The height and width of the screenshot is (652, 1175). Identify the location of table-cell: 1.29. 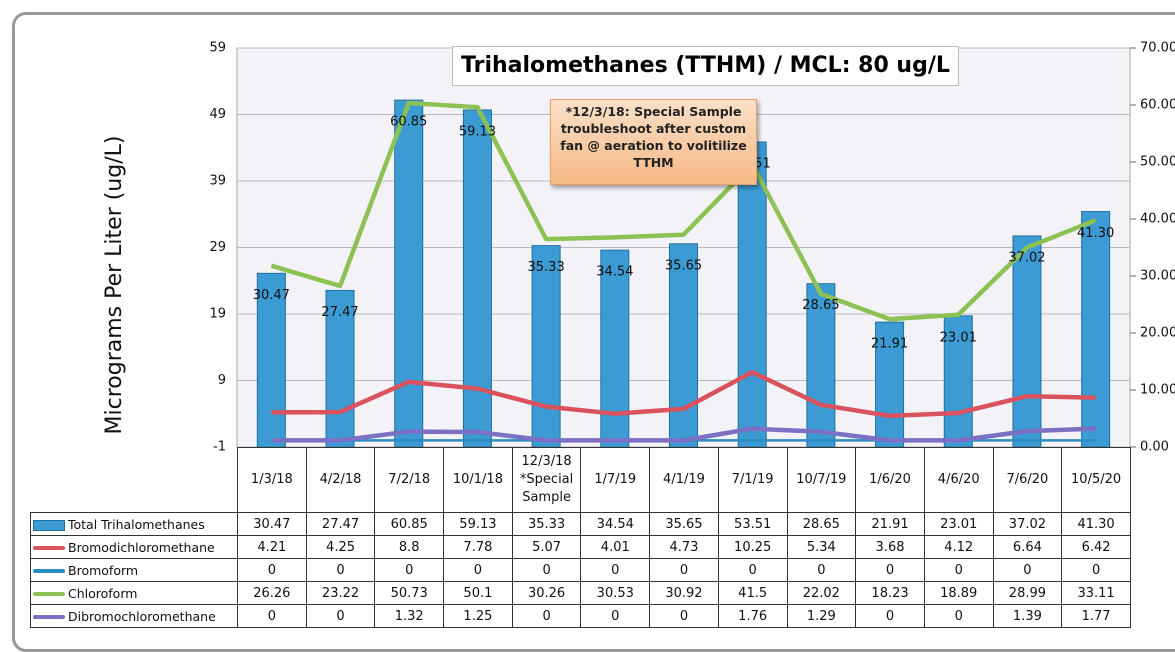
(821, 616).